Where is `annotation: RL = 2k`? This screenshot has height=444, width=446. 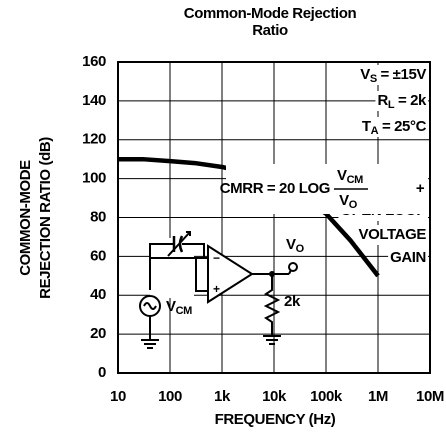 annotation: RL = 2k is located at coordinates (402, 101).